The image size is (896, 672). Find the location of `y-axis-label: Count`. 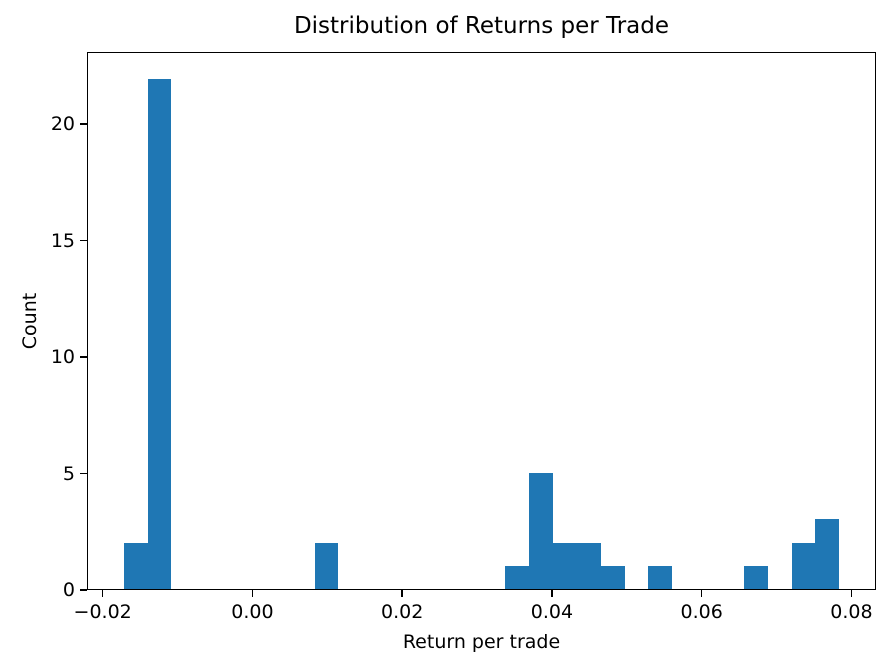

y-axis-label: Count is located at coordinates (30, 321).